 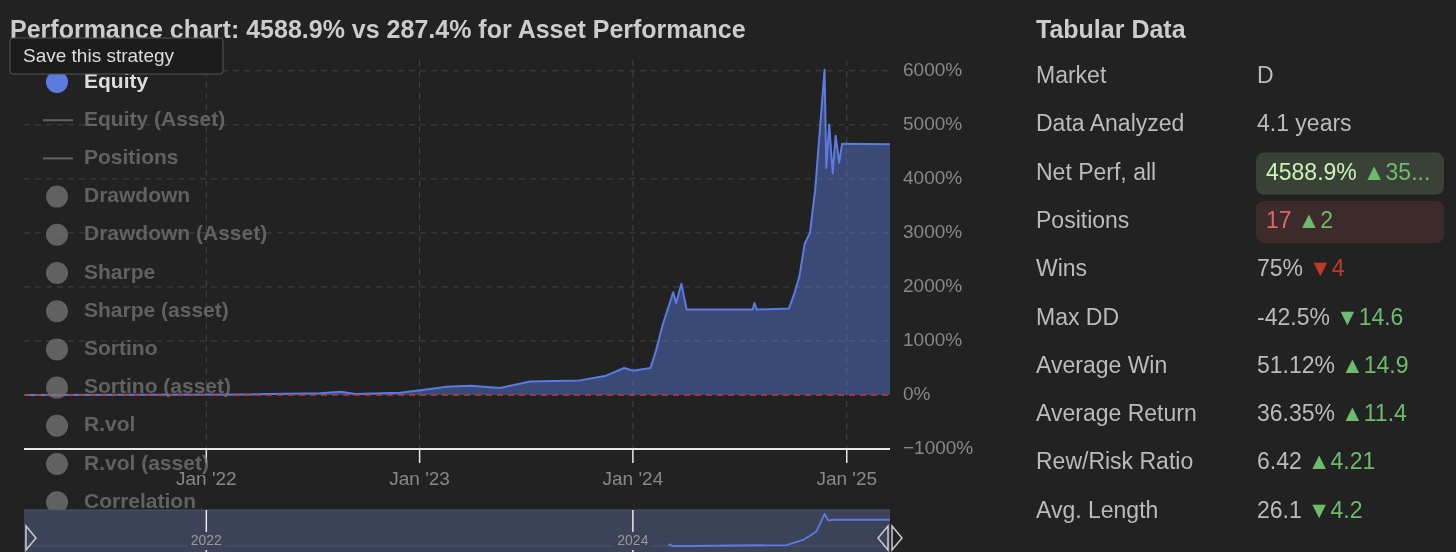 I want to click on category-label: Max DD, so click(x=1078, y=316).